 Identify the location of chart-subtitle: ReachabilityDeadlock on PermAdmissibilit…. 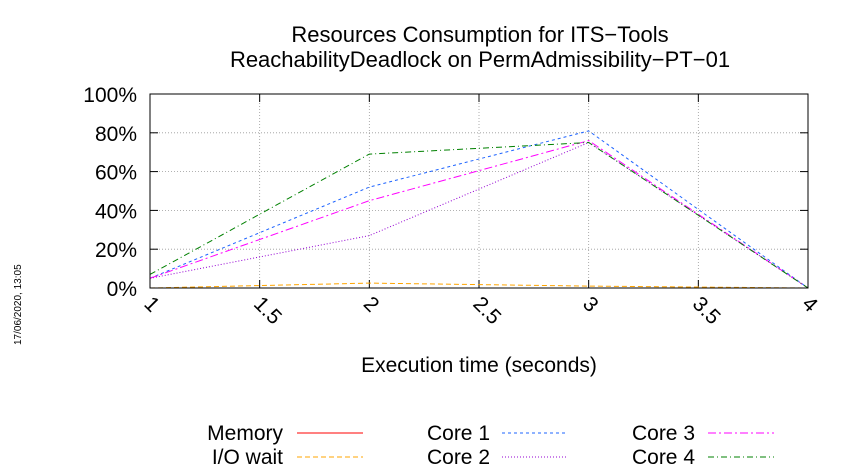
(480, 59).